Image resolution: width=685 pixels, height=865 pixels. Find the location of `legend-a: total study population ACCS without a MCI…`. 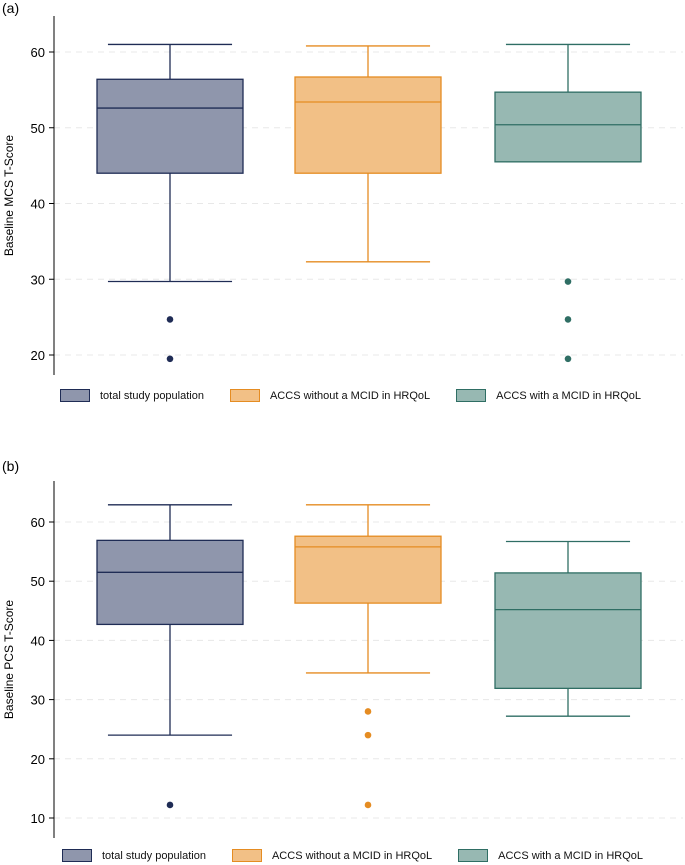

legend-a: total study population ACCS without a MCI… is located at coordinates (363, 395).